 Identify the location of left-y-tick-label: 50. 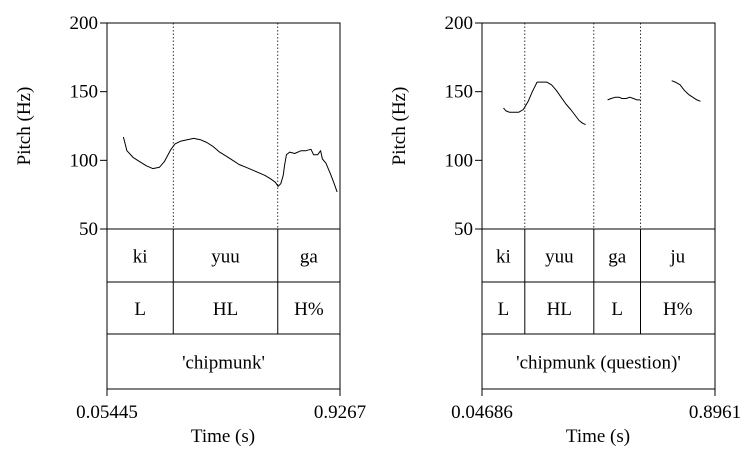
(88, 229).